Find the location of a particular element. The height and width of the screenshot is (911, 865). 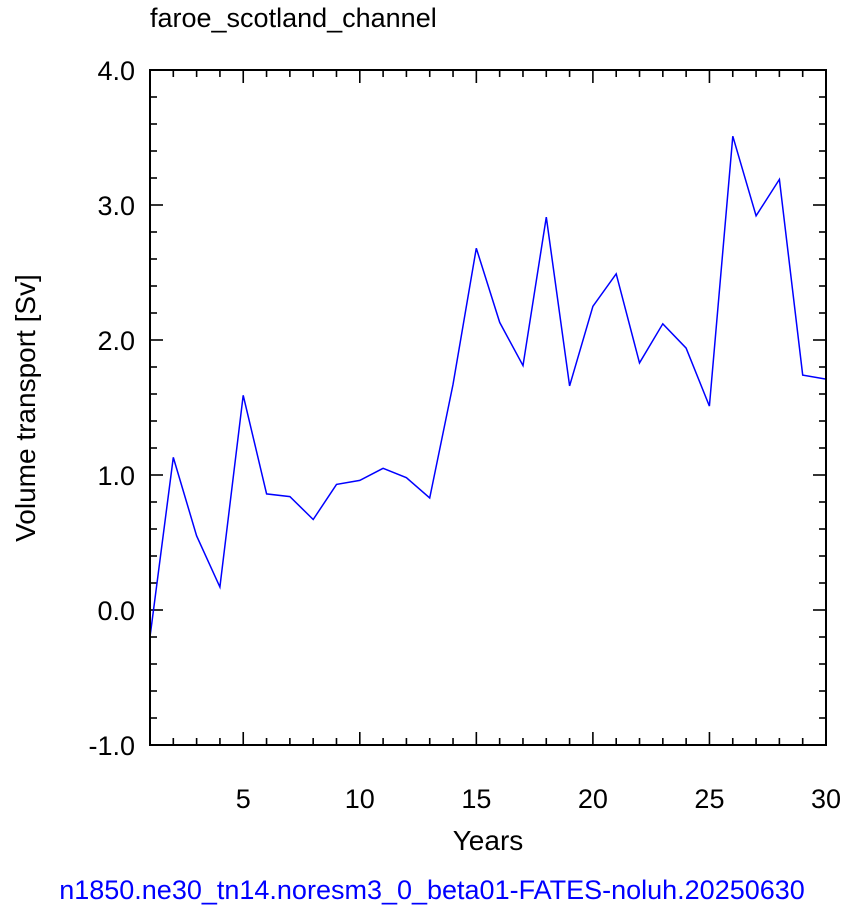

y-tick-label: 4.0 is located at coordinates (116, 71).